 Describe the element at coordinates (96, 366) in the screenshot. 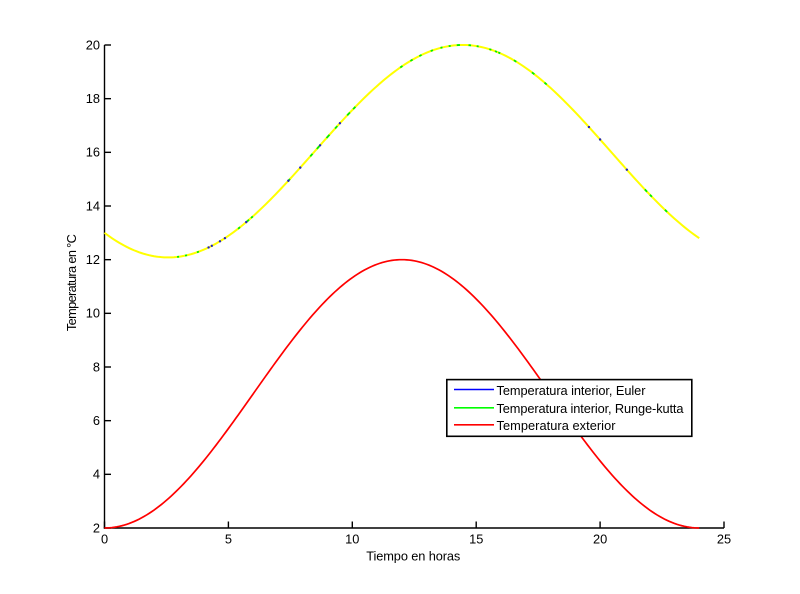

I see `svg-text: 8` at that location.